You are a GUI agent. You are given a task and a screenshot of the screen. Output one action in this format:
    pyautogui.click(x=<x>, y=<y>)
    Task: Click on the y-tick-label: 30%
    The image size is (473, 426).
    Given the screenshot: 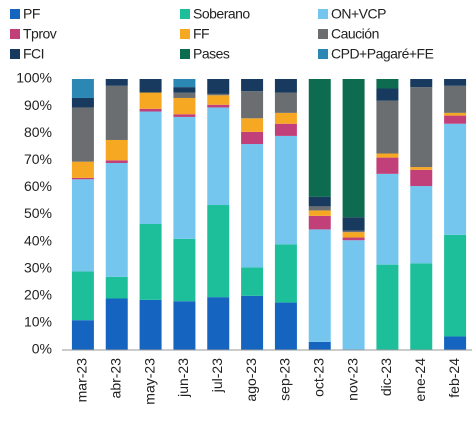 What is the action you would take?
    pyautogui.click(x=38, y=267)
    